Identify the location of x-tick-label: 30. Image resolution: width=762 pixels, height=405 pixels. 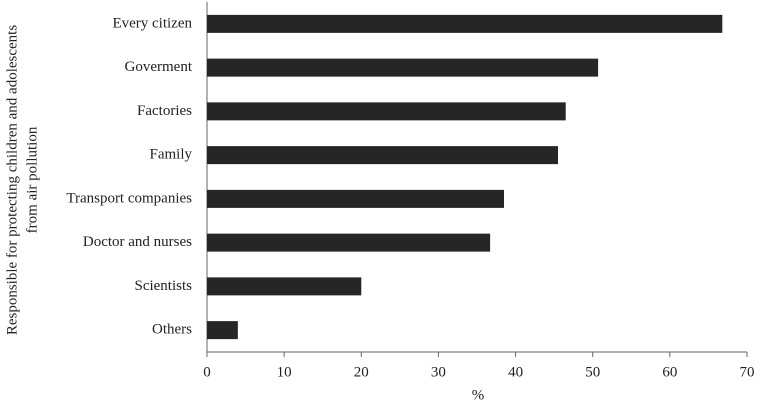
(438, 372).